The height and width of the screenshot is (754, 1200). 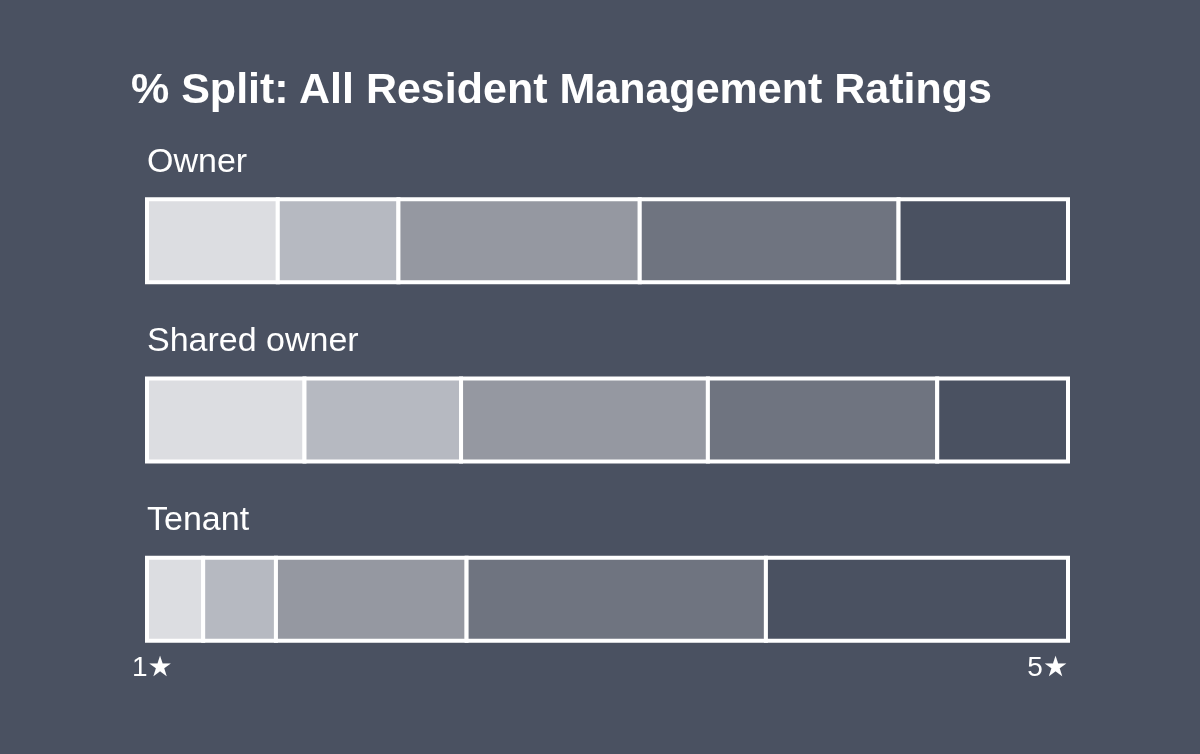 I want to click on series-label: 1★, so click(x=152, y=667).